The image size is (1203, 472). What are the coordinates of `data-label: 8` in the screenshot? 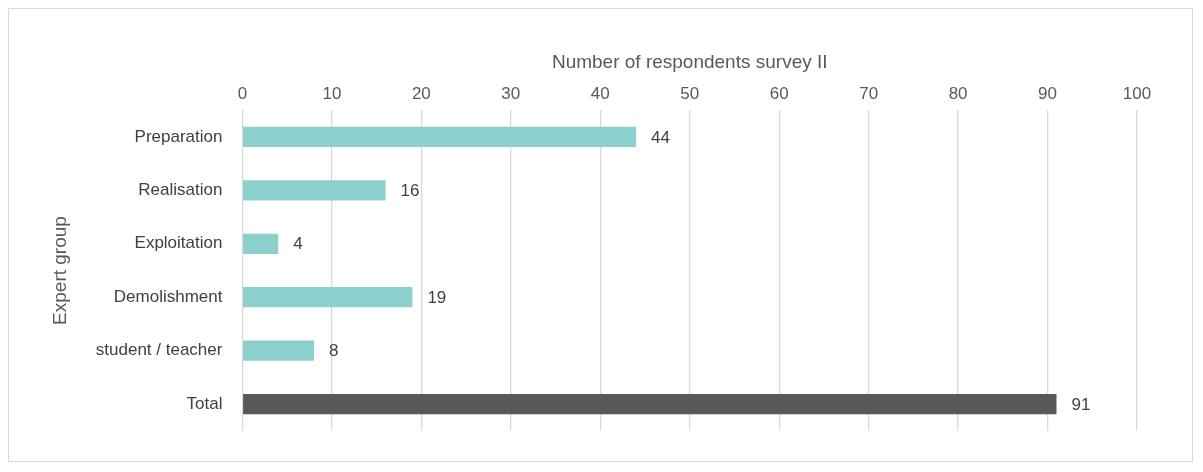 It's located at (334, 351).